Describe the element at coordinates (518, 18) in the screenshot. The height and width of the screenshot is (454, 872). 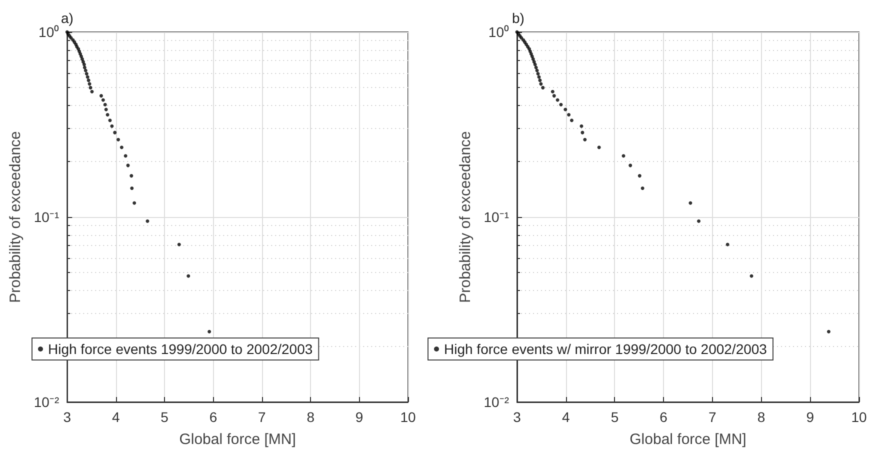
I see `chart-title: b)` at that location.